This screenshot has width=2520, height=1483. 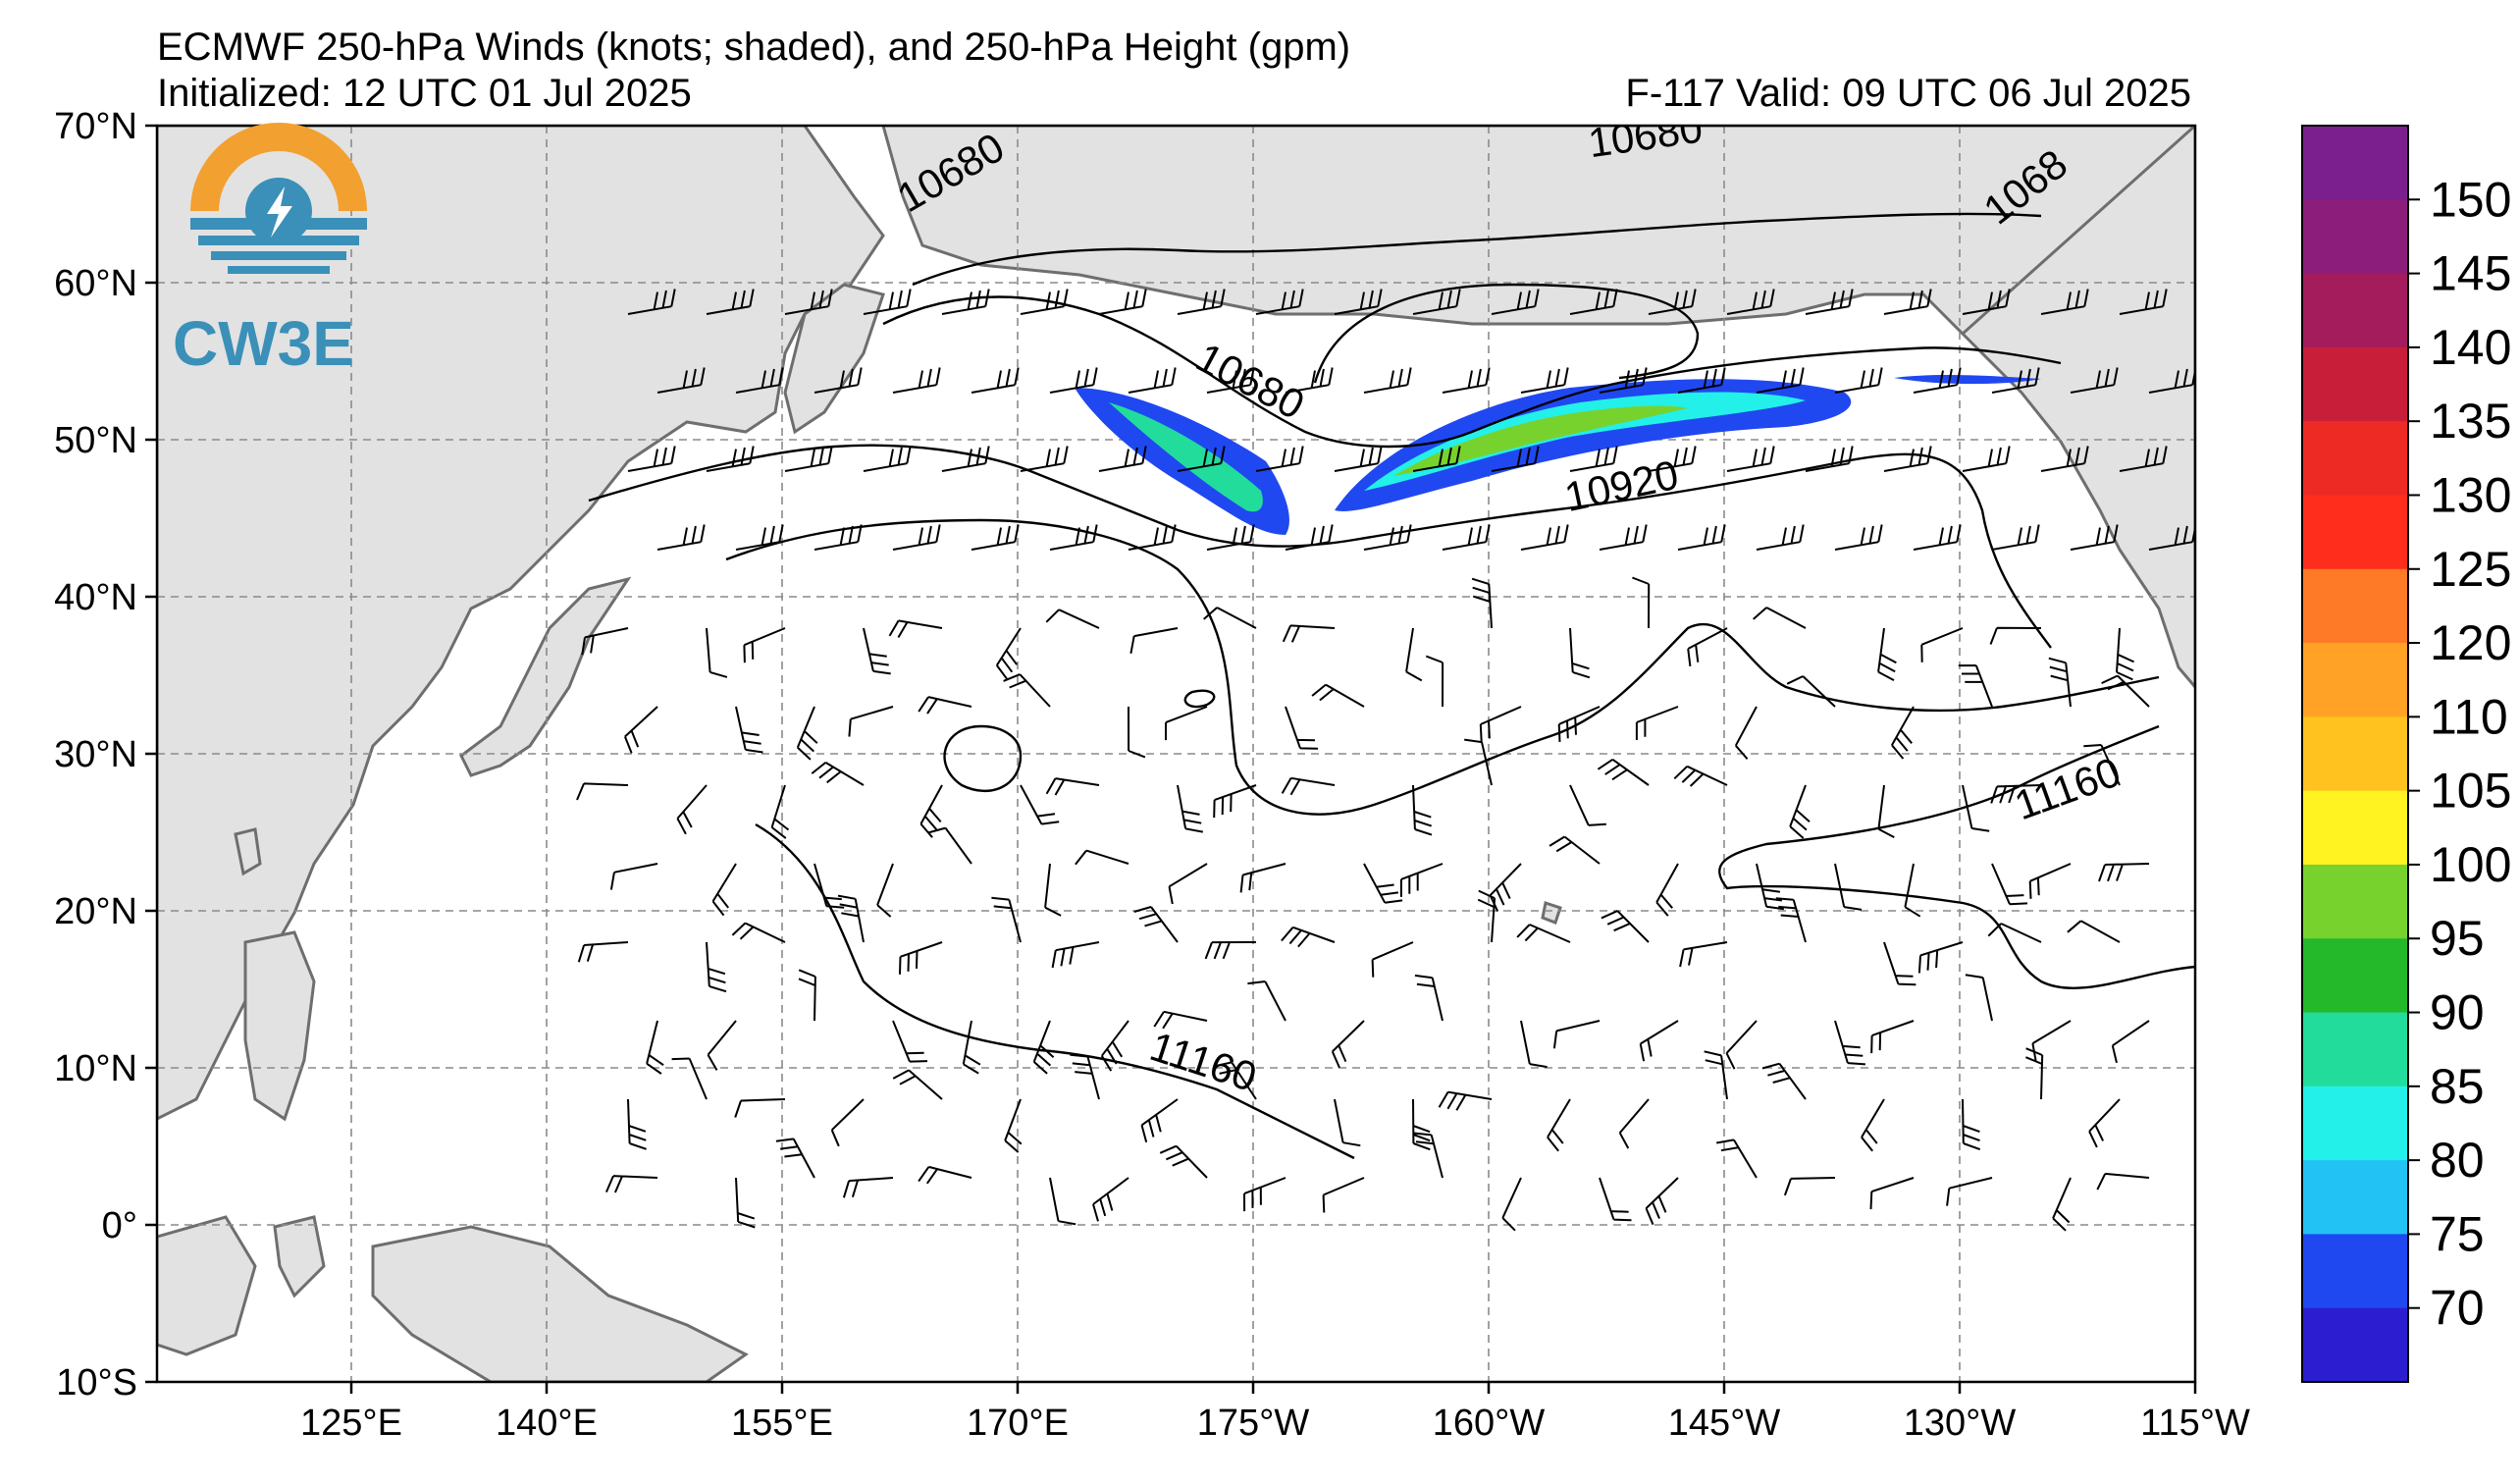 I want to click on hawaii-land, so click(x=1551, y=913).